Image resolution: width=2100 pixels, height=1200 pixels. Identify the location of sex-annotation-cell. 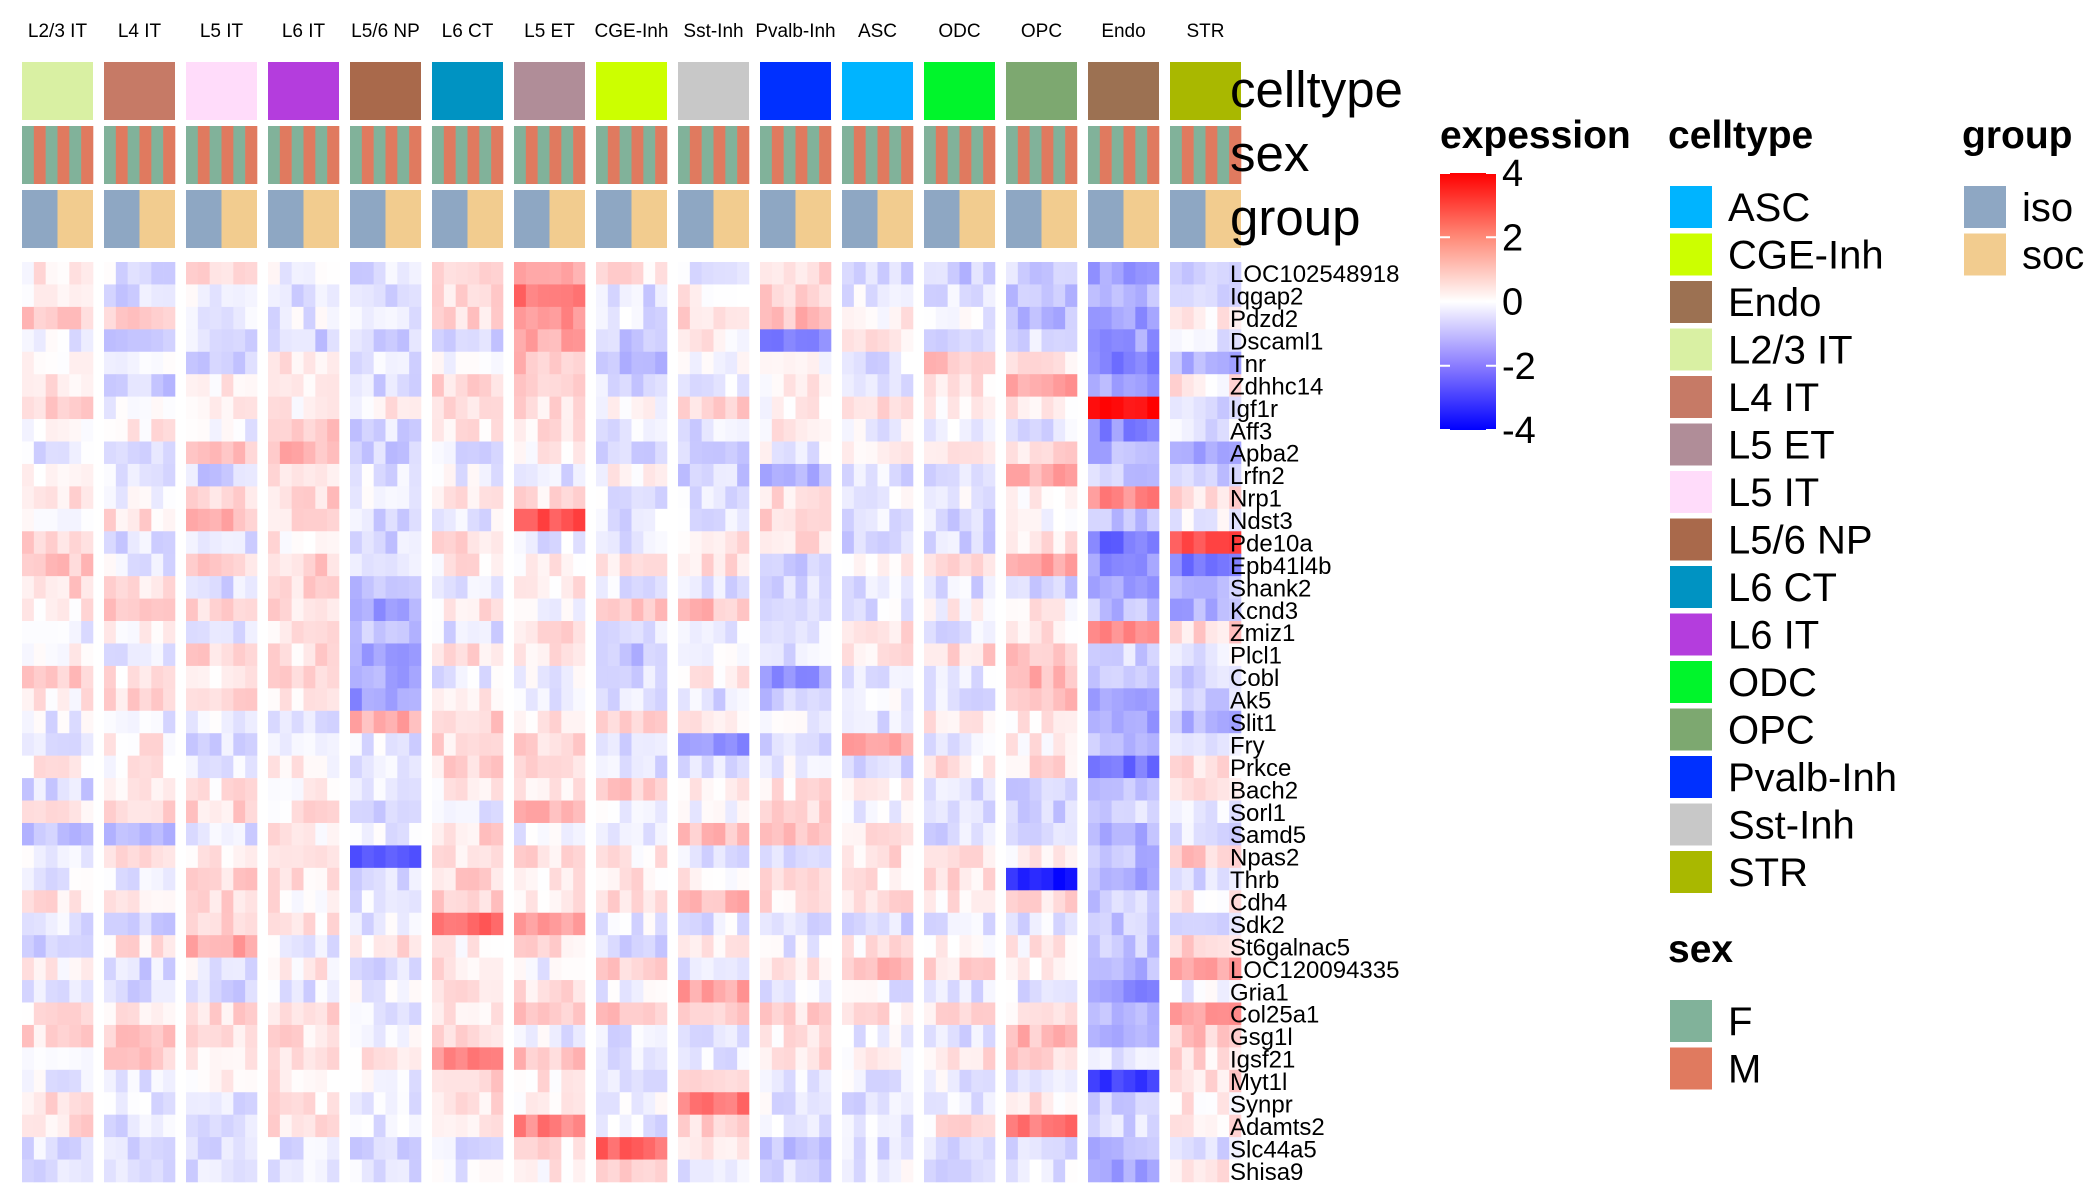
(543, 155).